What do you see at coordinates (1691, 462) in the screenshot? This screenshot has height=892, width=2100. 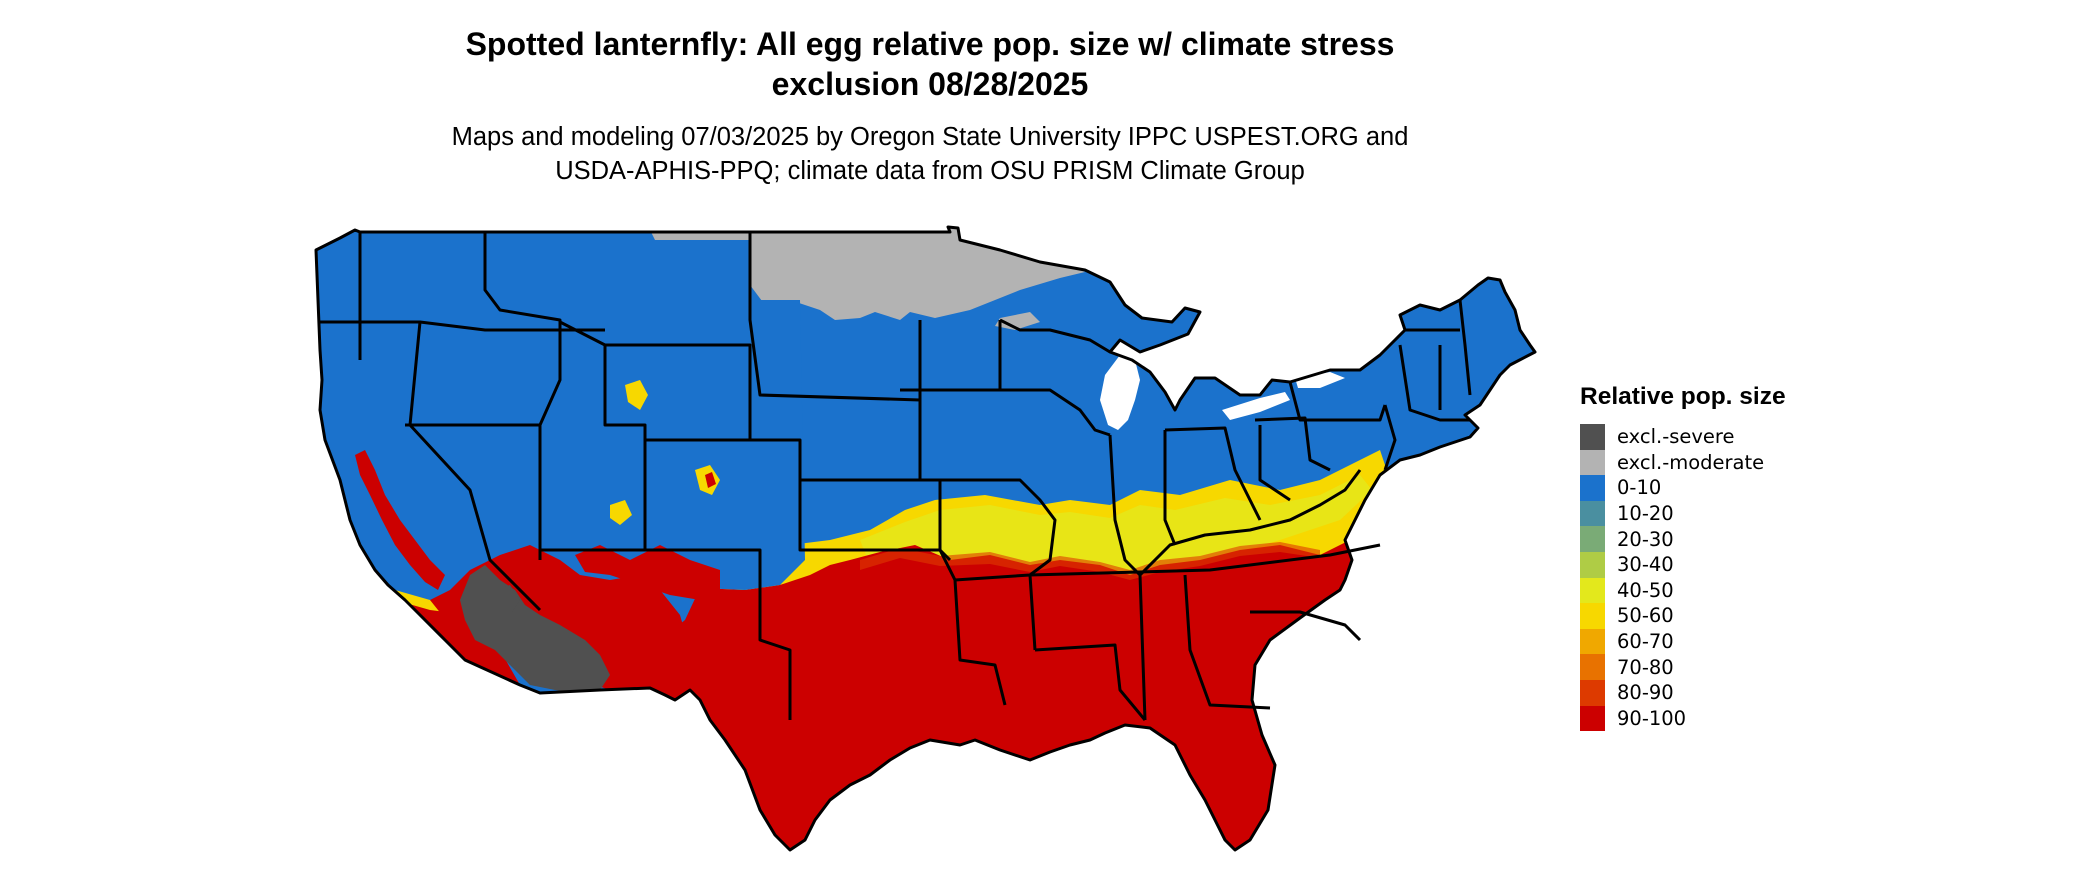 I see `legend-label: excl.-moderate` at bounding box center [1691, 462].